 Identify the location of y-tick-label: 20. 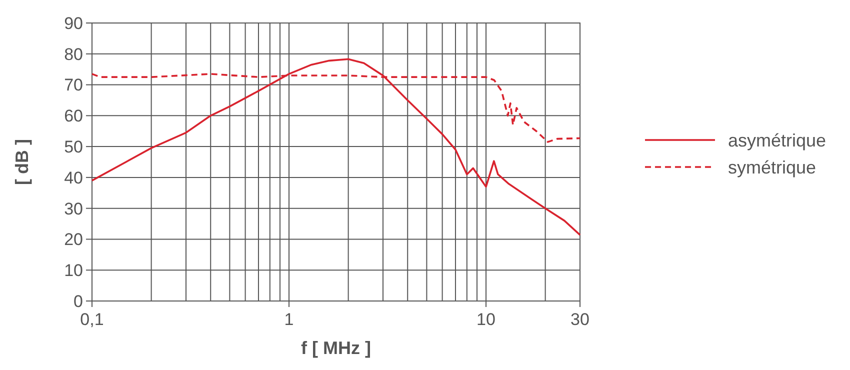
(73, 240).